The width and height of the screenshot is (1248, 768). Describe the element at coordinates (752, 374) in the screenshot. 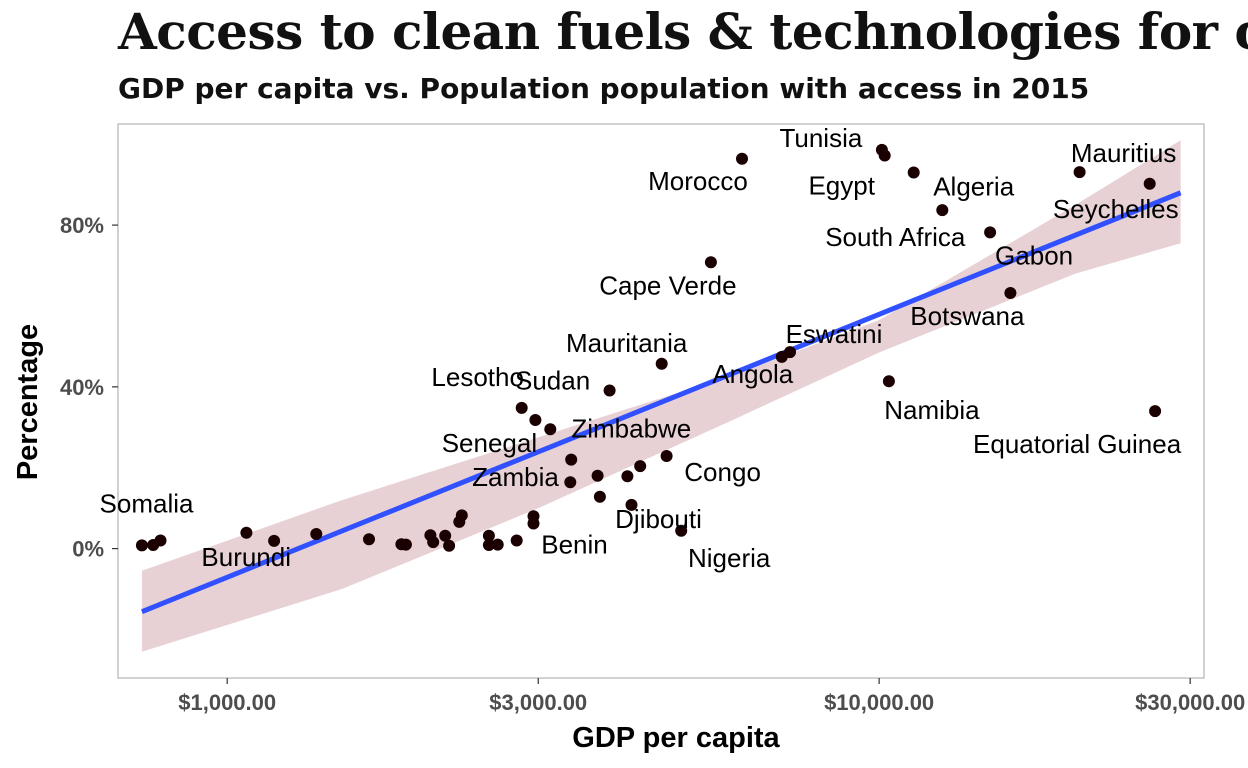

I see `label-angola: Angola` at that location.